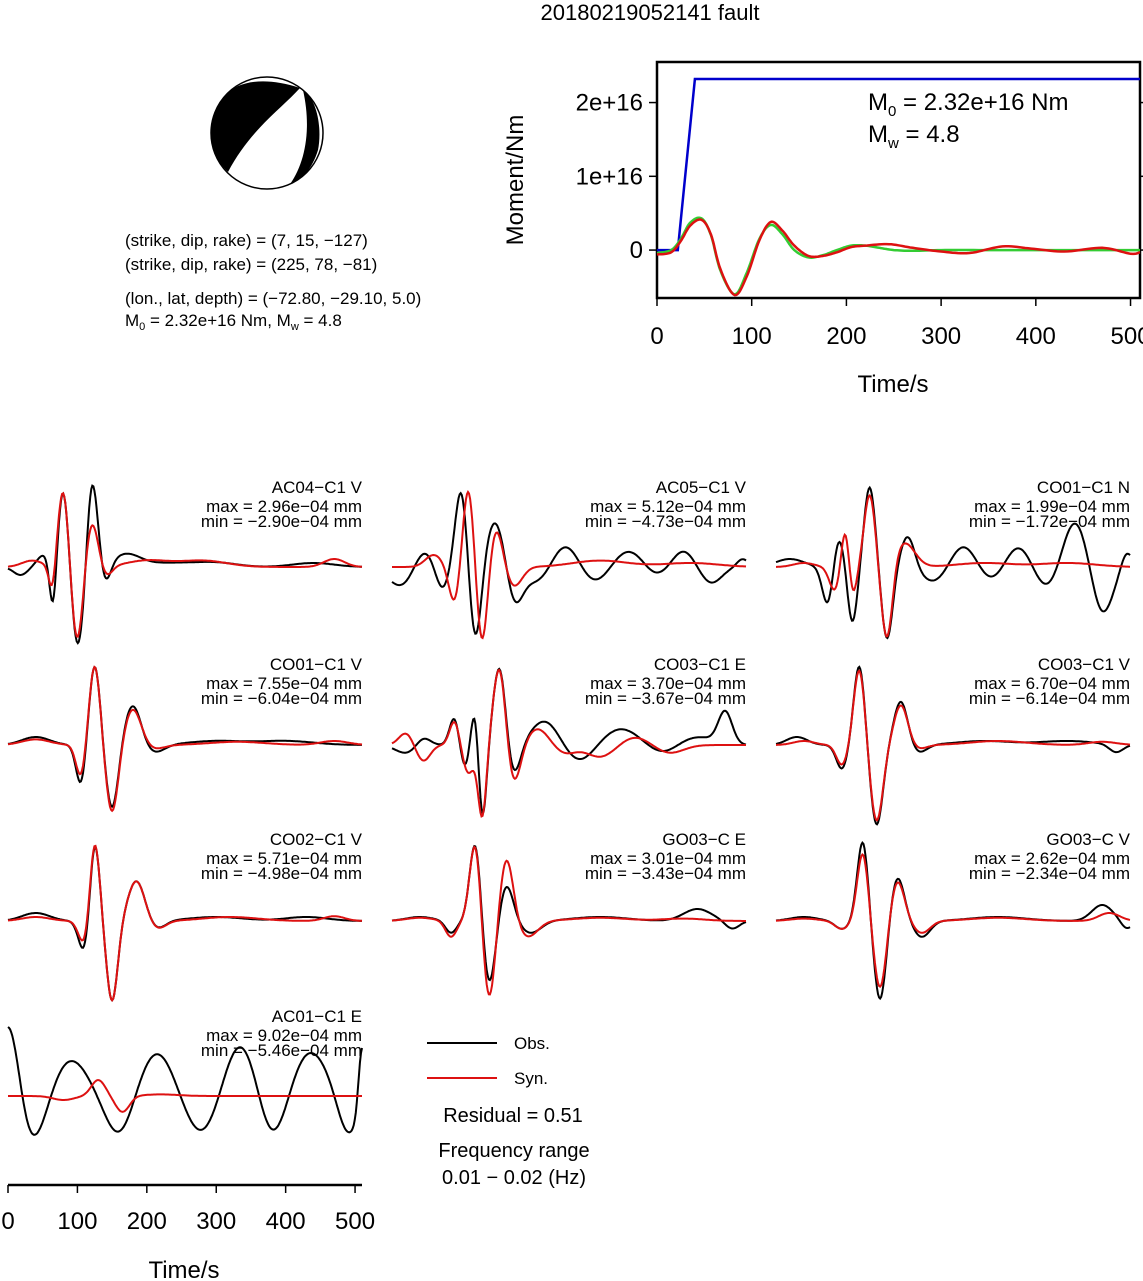 Image resolution: width=1143 pixels, height=1281 pixels. What do you see at coordinates (355, 1221) in the screenshot?
I see `waveform-xtick-label: 500` at bounding box center [355, 1221].